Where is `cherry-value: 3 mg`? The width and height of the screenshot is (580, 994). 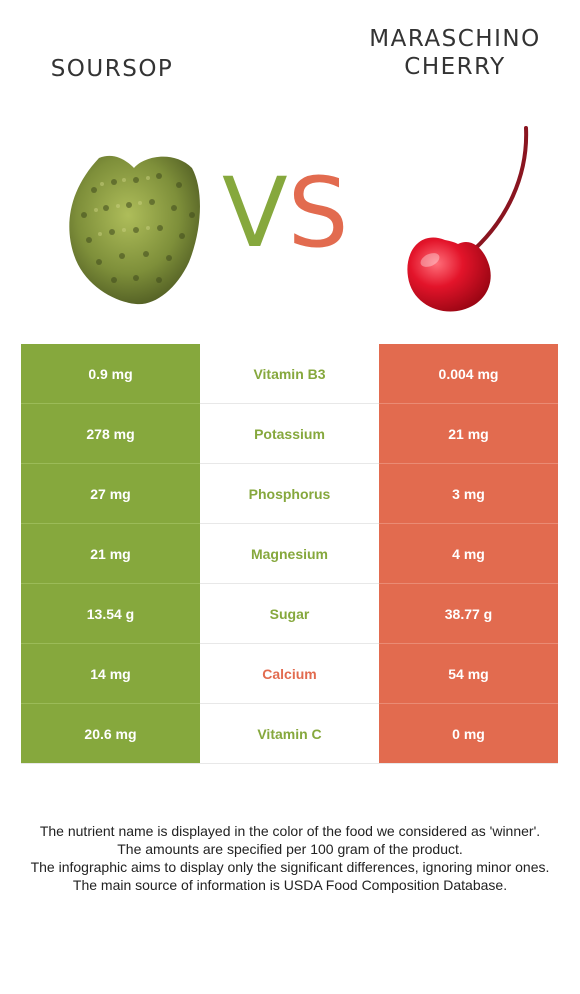 cherry-value: 3 mg is located at coordinates (468, 493).